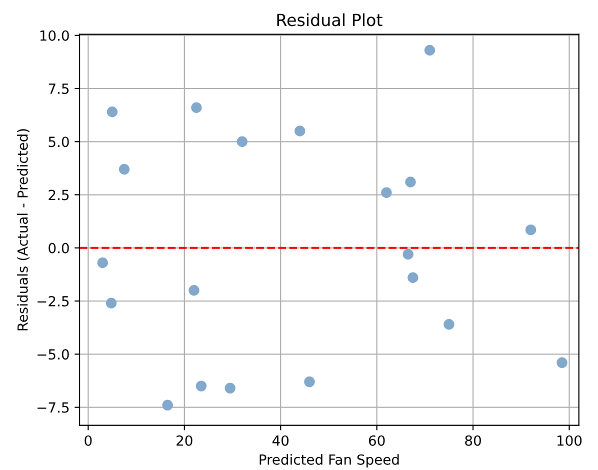  Describe the element at coordinates (184, 440) in the screenshot. I see `x-tick-label: 20` at that location.